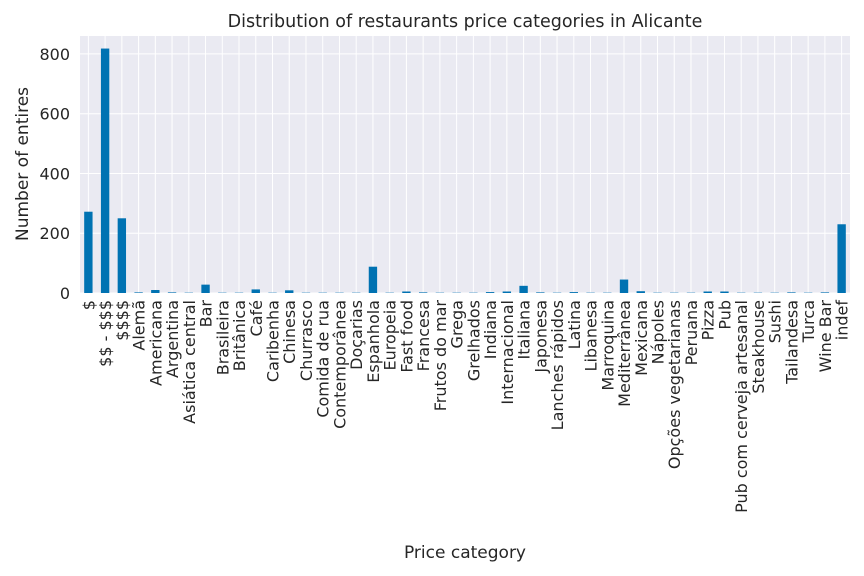 The width and height of the screenshot is (864, 576). I want to click on x-tick-label: Tailandesa, so click(791, 342).